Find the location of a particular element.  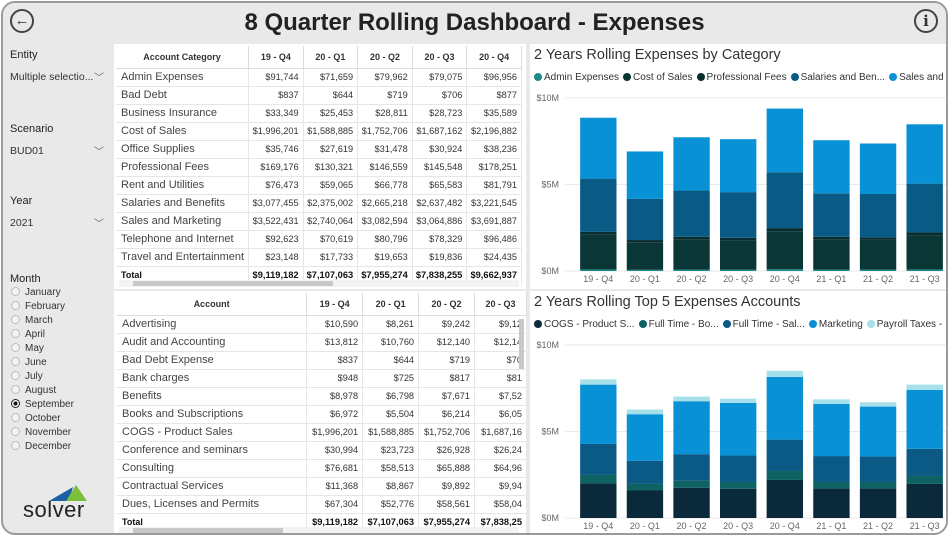

month-option: October is located at coordinates (36, 419).